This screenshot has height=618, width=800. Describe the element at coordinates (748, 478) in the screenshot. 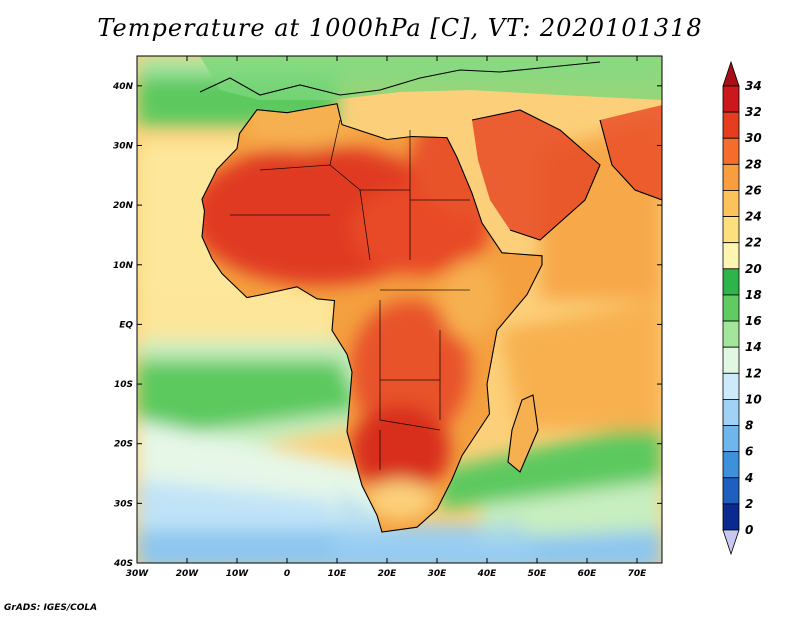

I see `colorbar-label-4: 4` at that location.